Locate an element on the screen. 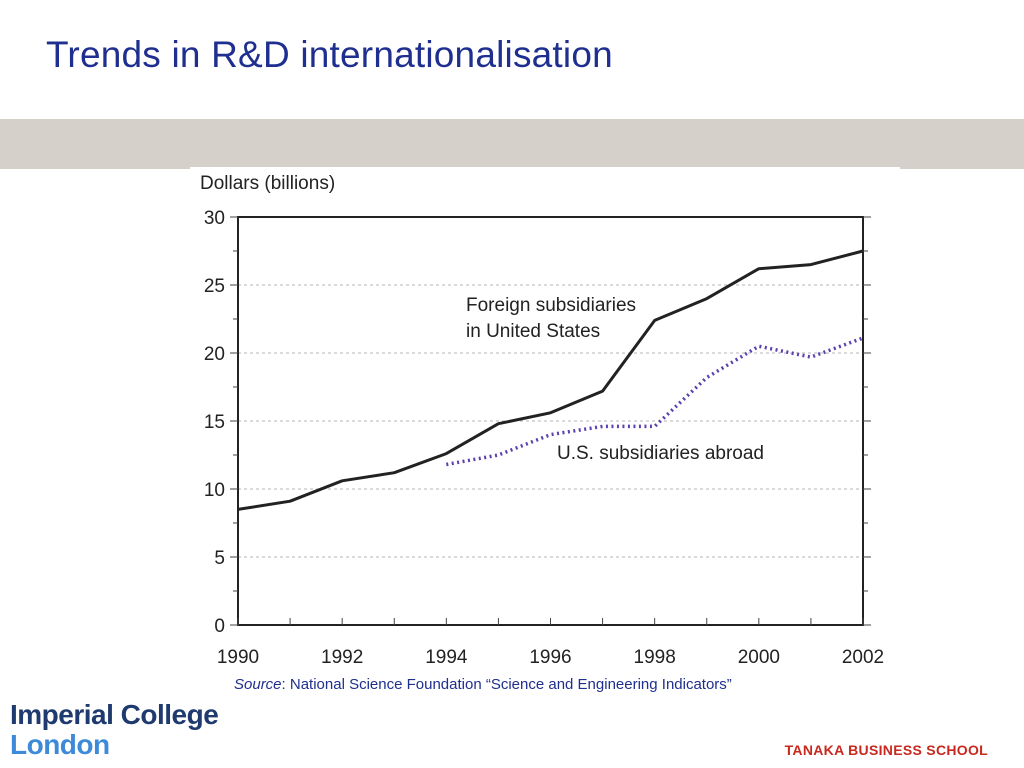 This screenshot has width=1024, height=768. x-tick-label: 1996 is located at coordinates (550, 657).